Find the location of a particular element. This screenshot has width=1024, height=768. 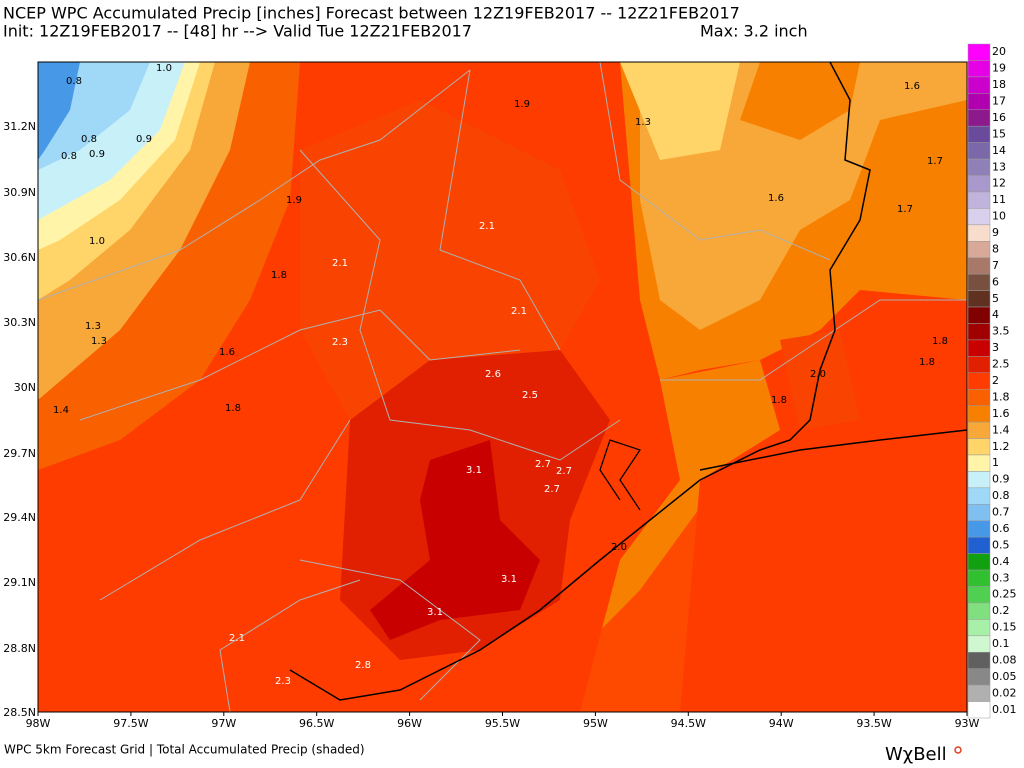

legend-label: 9 is located at coordinates (995, 232).